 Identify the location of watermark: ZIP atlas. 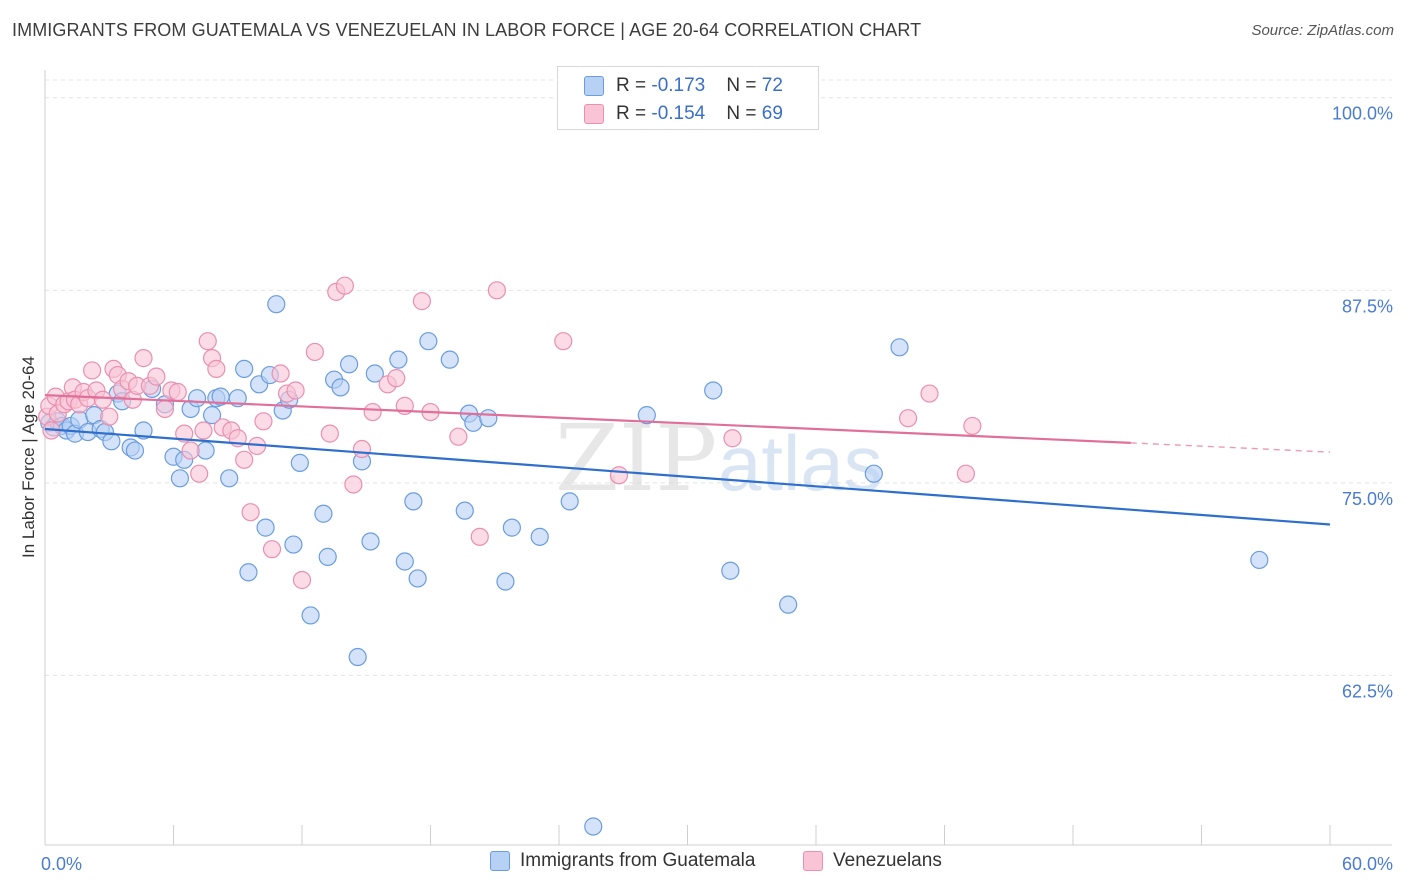
(719, 458).